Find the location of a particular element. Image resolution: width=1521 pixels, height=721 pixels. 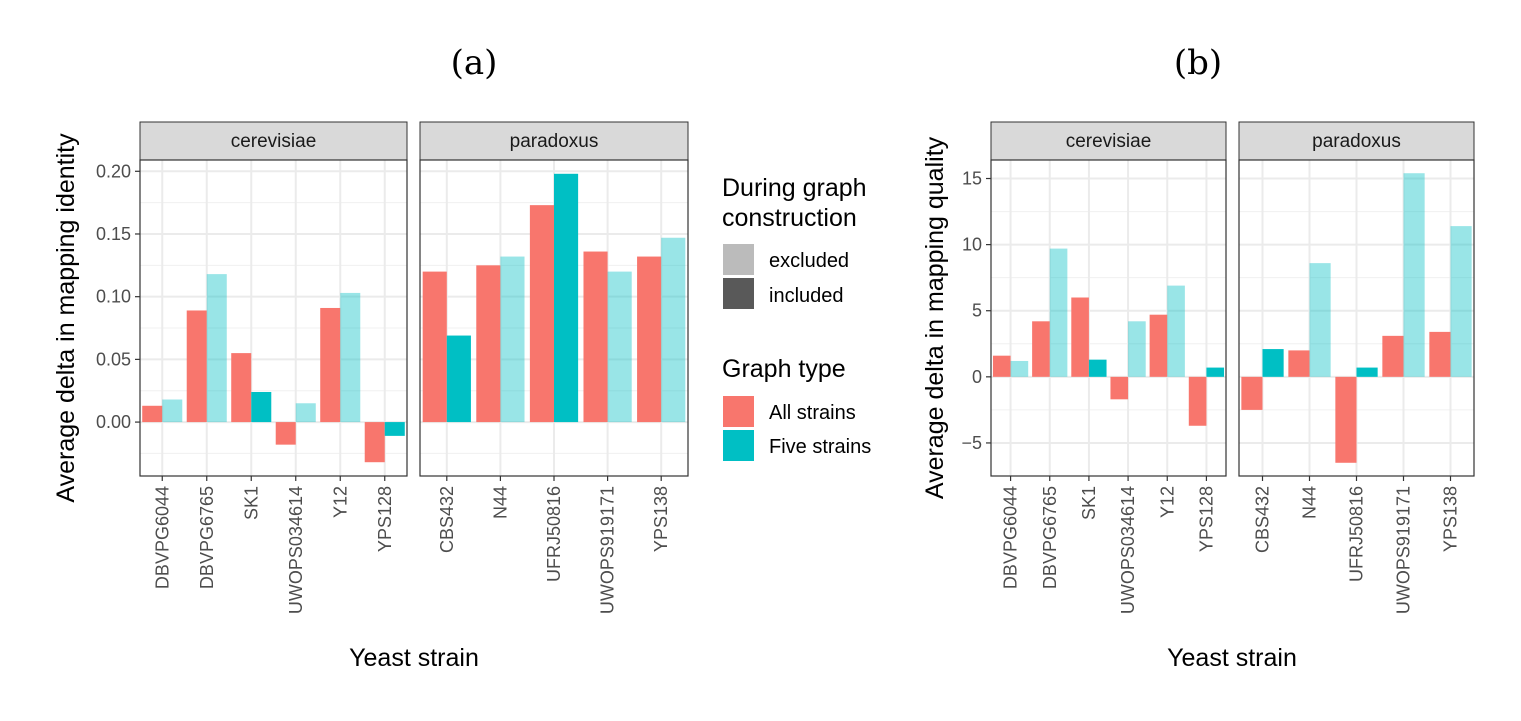

panel-a-y-axis-title: Average delta in mapping identity is located at coordinates (66, 318).